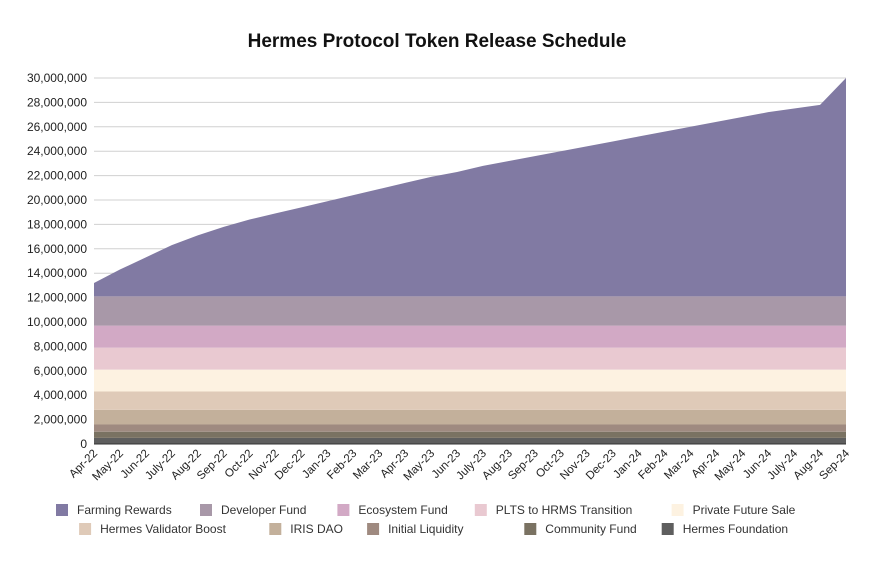 The width and height of the screenshot is (874, 570). Describe the element at coordinates (61, 346) in the screenshot. I see `y-tick-label: 8,000,000` at that location.